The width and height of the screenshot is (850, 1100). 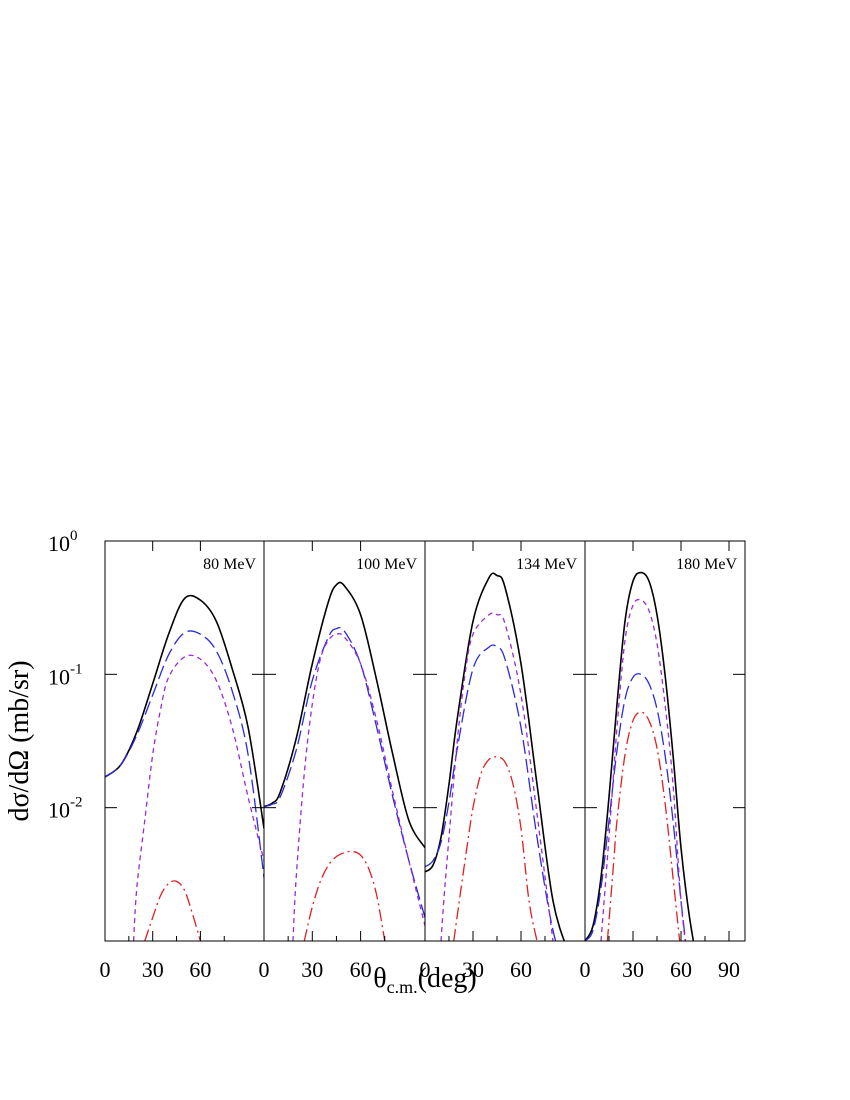 What do you see at coordinates (312, 969) in the screenshot?
I see `panel-2-xtick-label: 30` at bounding box center [312, 969].